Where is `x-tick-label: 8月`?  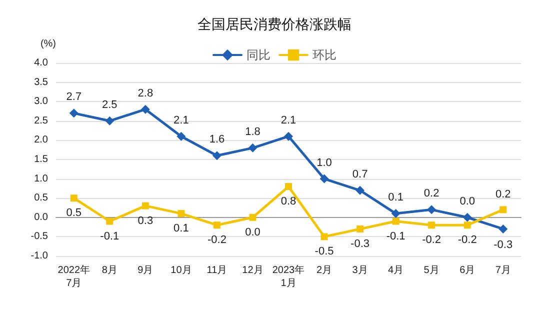 x-tick-label: 8月 is located at coordinates (110, 270).